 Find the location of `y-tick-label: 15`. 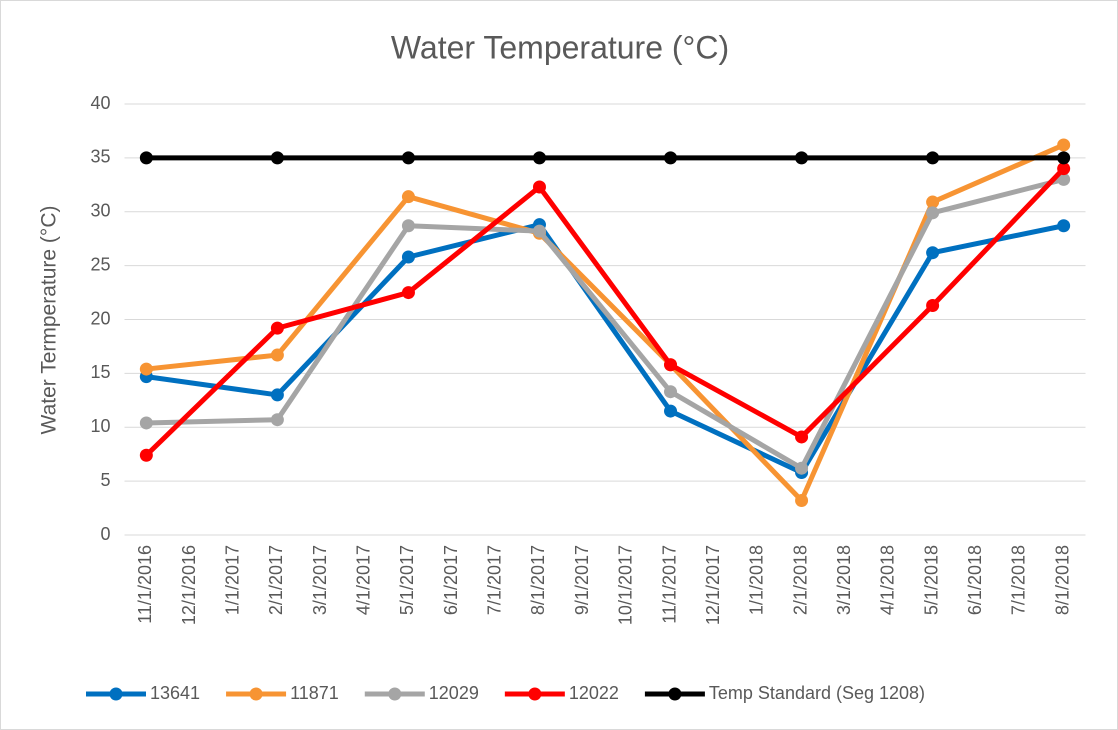

y-tick-label: 15 is located at coordinates (100, 372).